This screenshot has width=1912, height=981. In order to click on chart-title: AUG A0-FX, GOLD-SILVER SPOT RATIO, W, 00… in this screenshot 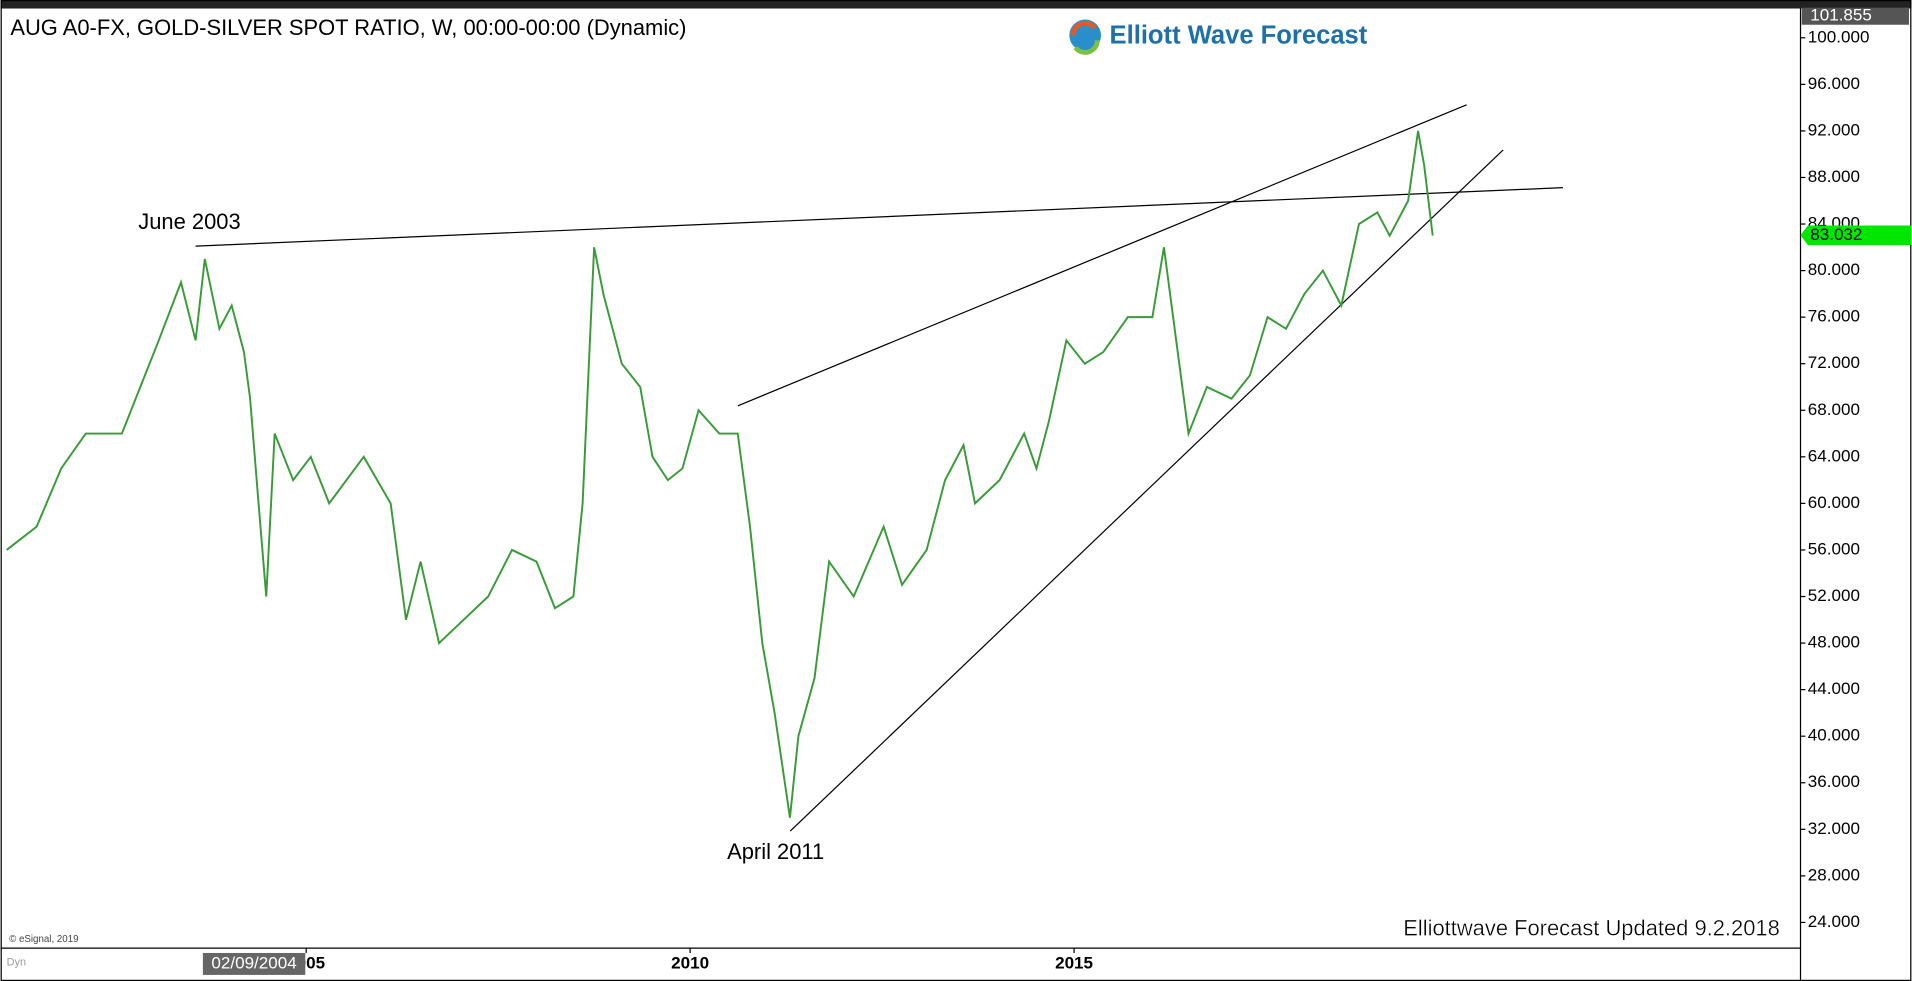, I will do `click(348, 27)`.